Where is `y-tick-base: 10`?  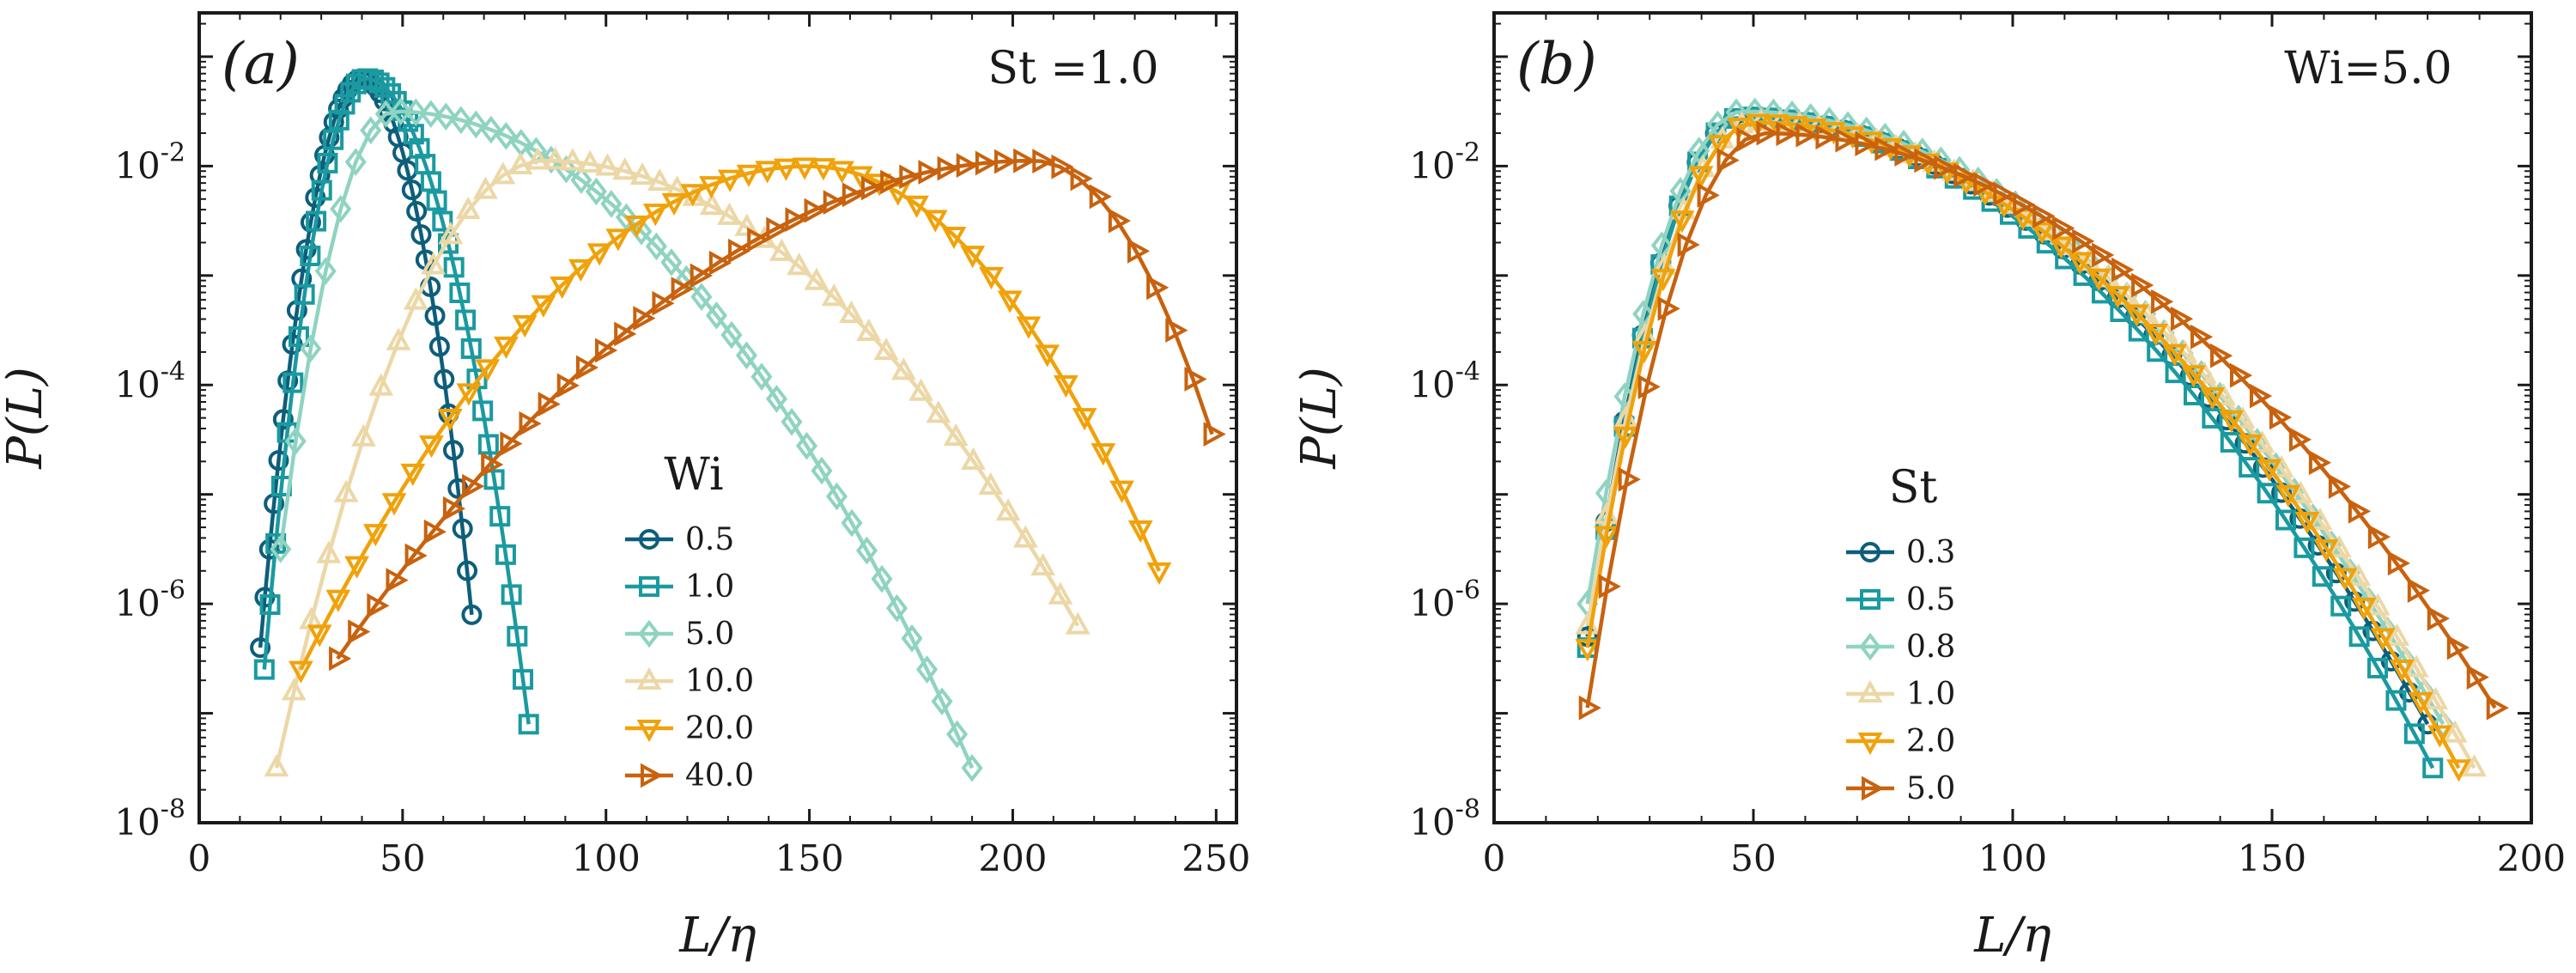 y-tick-base: 10 is located at coordinates (1432, 603).